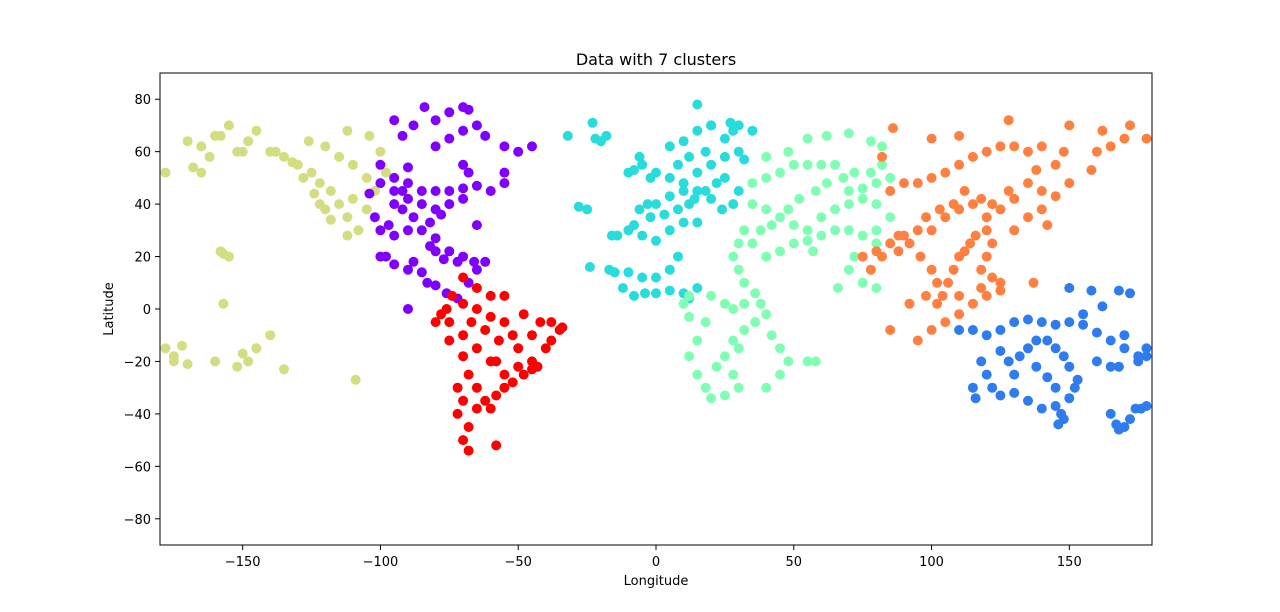 This screenshot has height=612, width=1280. What do you see at coordinates (147, 310) in the screenshot?
I see `y-tick-label: 0` at bounding box center [147, 310].